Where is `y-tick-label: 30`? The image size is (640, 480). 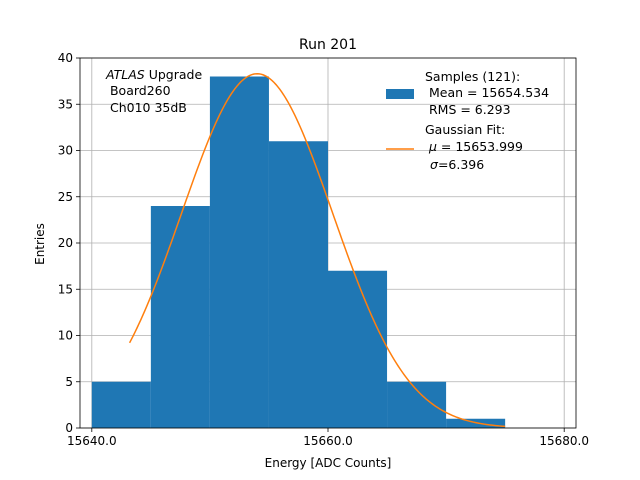
y-tick-label: 30 is located at coordinates (65, 151).